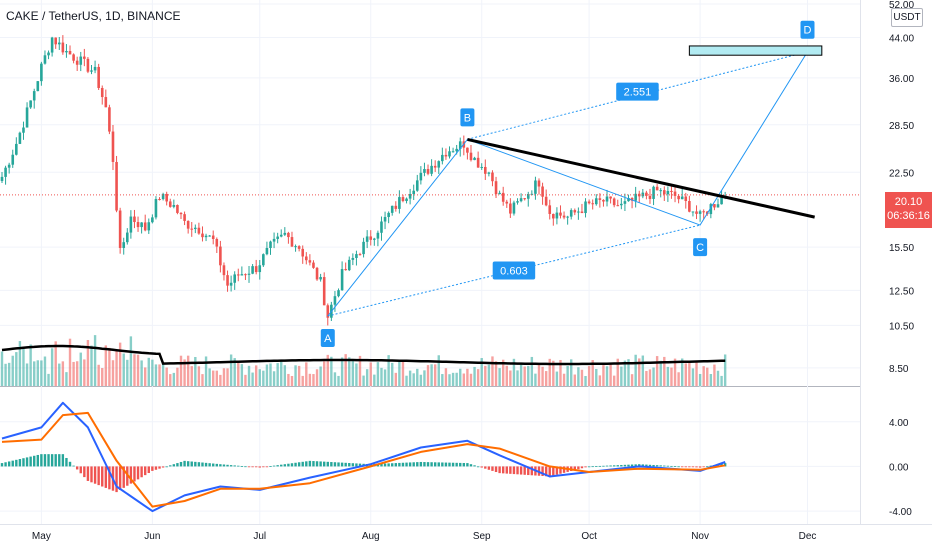  What do you see at coordinates (371, 536) in the screenshot?
I see `time-tick-label: Aug` at bounding box center [371, 536].